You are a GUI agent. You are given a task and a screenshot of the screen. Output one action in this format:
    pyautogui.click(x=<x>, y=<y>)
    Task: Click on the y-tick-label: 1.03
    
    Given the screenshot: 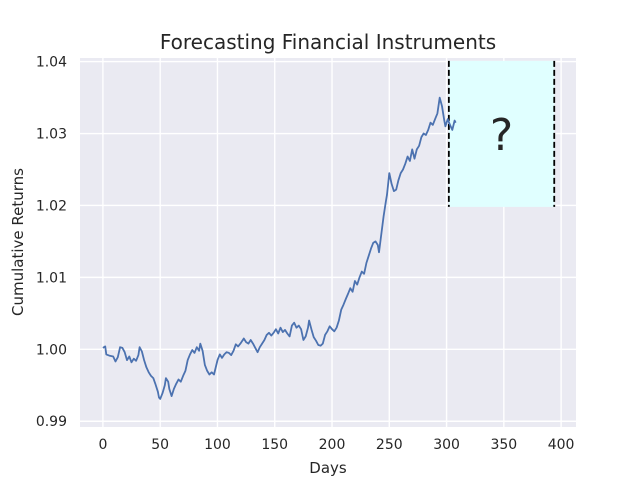 What is the action you would take?
    pyautogui.click(x=51, y=135)
    